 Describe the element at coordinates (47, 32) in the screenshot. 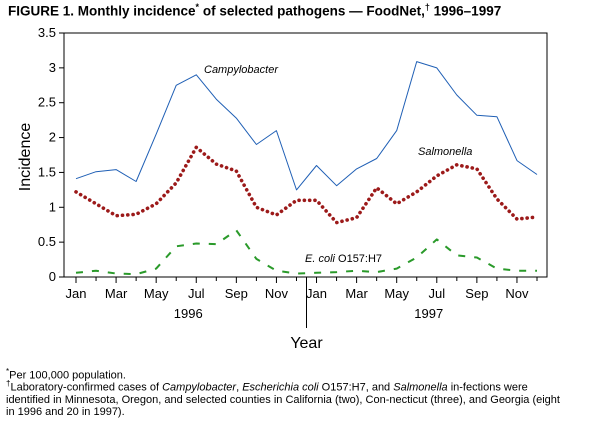

I see `y-tick-label: 3.5` at that location.